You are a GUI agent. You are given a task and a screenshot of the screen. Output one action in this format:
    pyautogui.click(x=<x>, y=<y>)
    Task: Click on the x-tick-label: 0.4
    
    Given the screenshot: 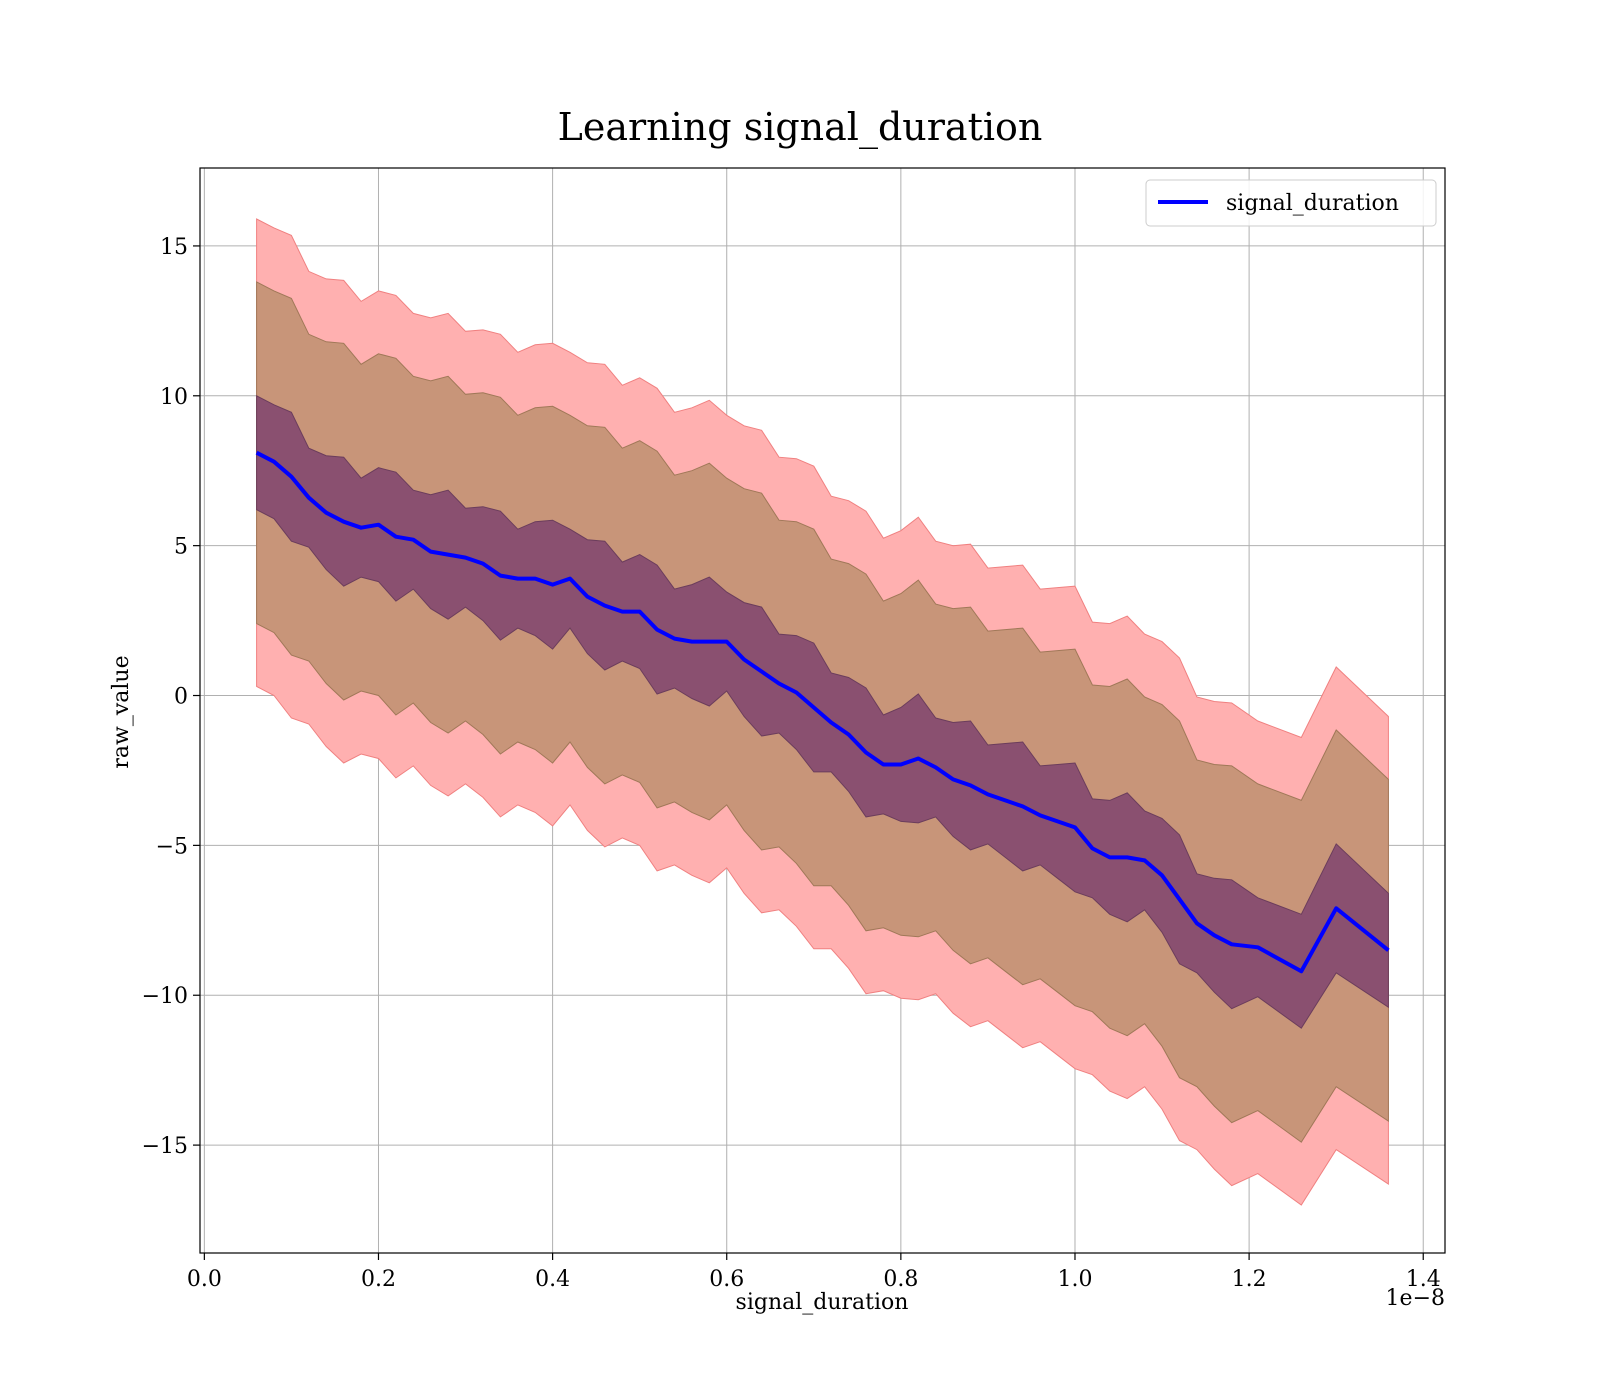 What is the action you would take?
    pyautogui.click(x=552, y=1279)
    